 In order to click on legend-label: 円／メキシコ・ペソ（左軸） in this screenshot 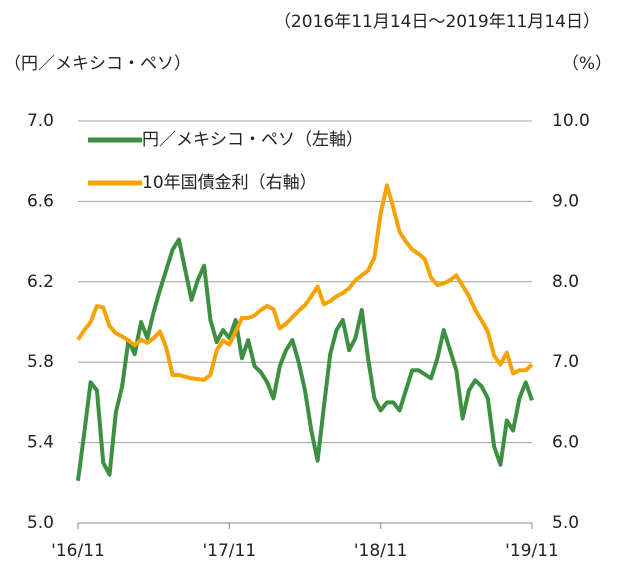, I will do `click(252, 140)`.